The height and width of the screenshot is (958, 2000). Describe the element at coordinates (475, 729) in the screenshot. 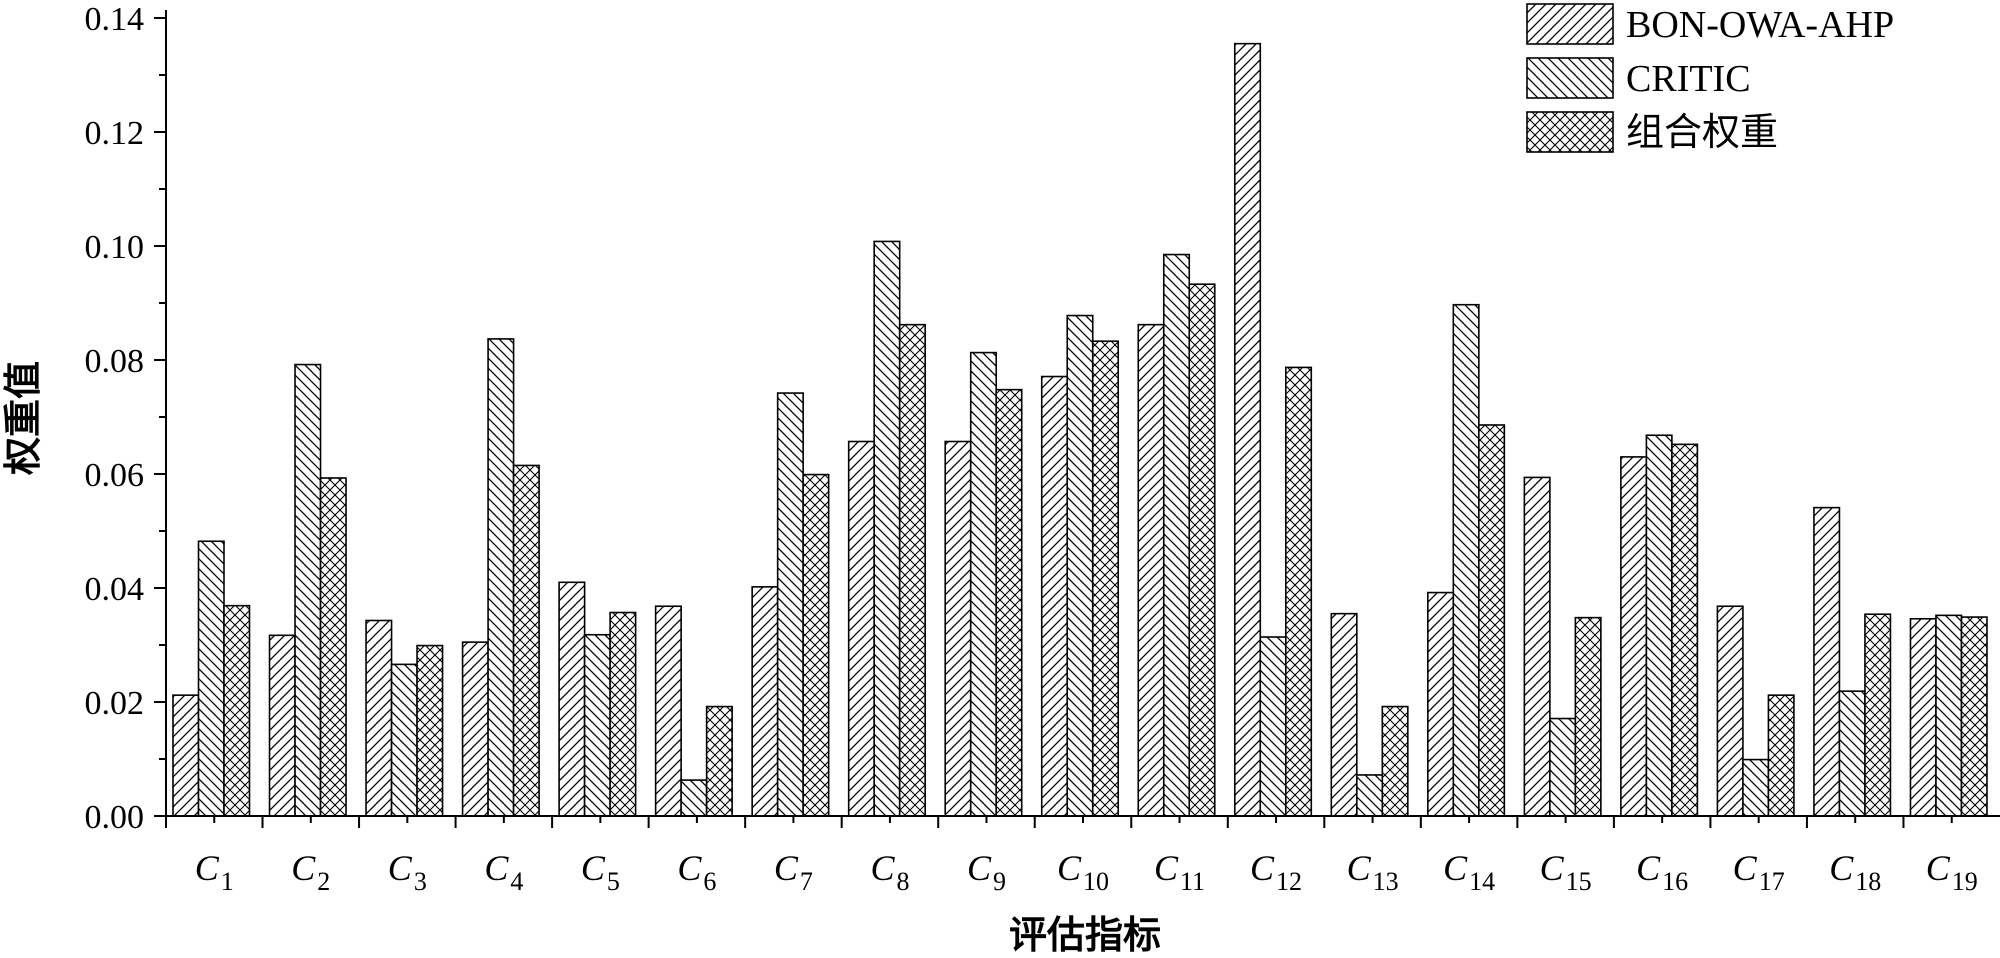

I see `bar-BON-OWA-AHP-C4` at that location.